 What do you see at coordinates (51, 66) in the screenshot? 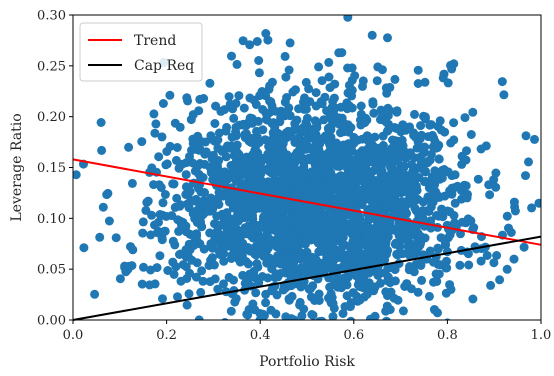
I see `y-tick-label: 0.25` at bounding box center [51, 66].